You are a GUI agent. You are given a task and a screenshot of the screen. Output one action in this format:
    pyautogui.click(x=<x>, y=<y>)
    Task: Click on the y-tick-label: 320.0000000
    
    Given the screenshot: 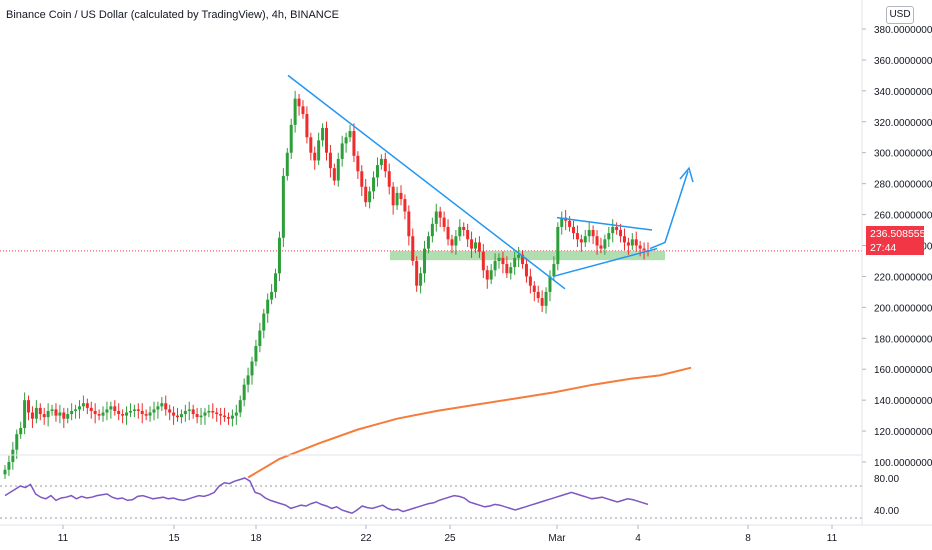 What is the action you would take?
    pyautogui.click(x=903, y=123)
    